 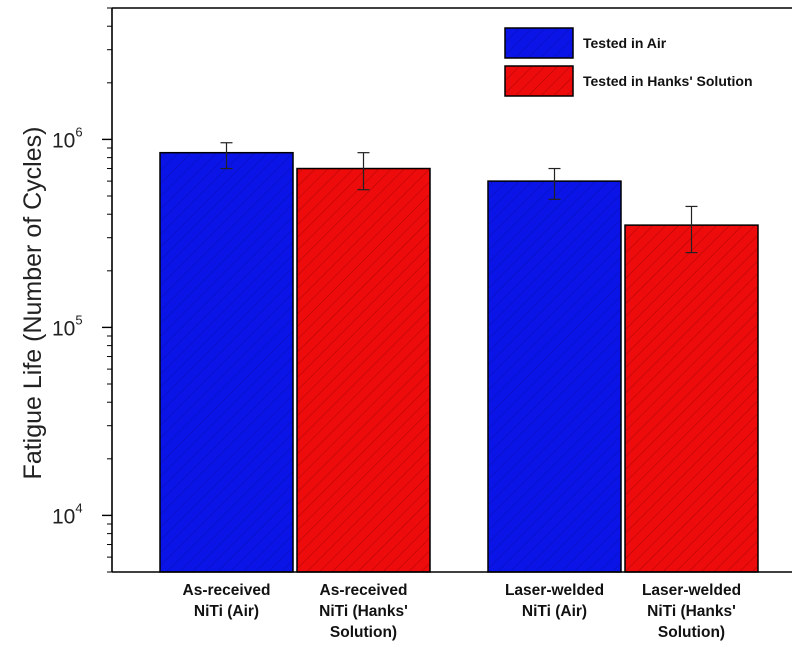 I want to click on x-category-label: As-received NiTi (Air), so click(x=227, y=601).